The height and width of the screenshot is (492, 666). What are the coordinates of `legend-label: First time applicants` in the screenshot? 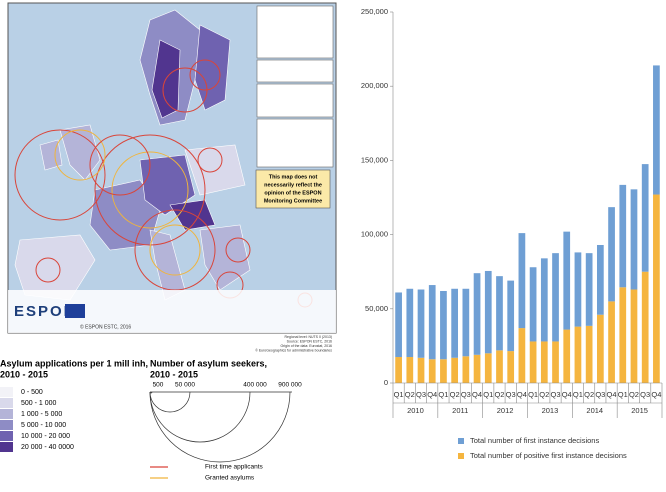 It's located at (234, 467).